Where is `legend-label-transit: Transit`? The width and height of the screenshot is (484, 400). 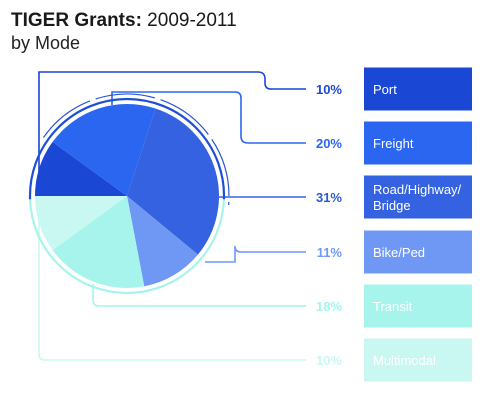 legend-label-transit: Transit is located at coordinates (393, 306).